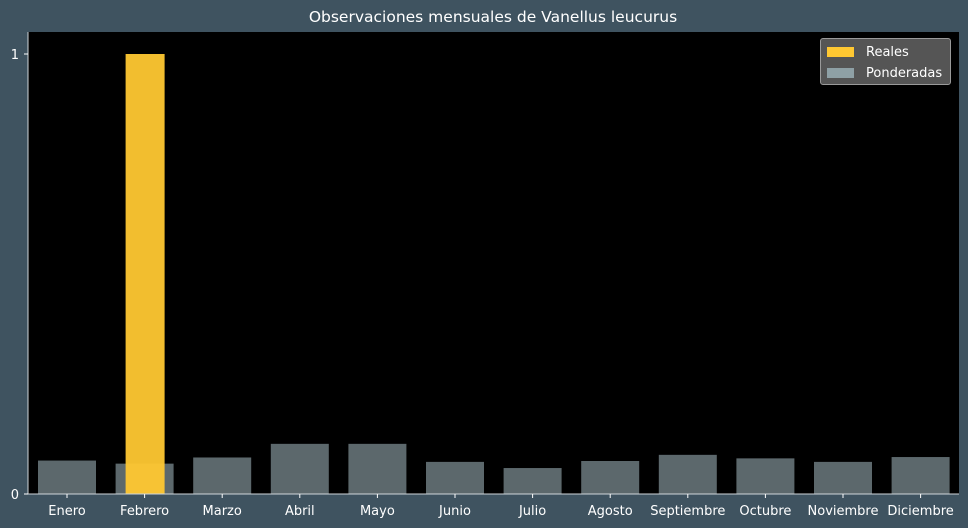  Describe the element at coordinates (300, 511) in the screenshot. I see `x-tick-label-abril: Abril` at that location.